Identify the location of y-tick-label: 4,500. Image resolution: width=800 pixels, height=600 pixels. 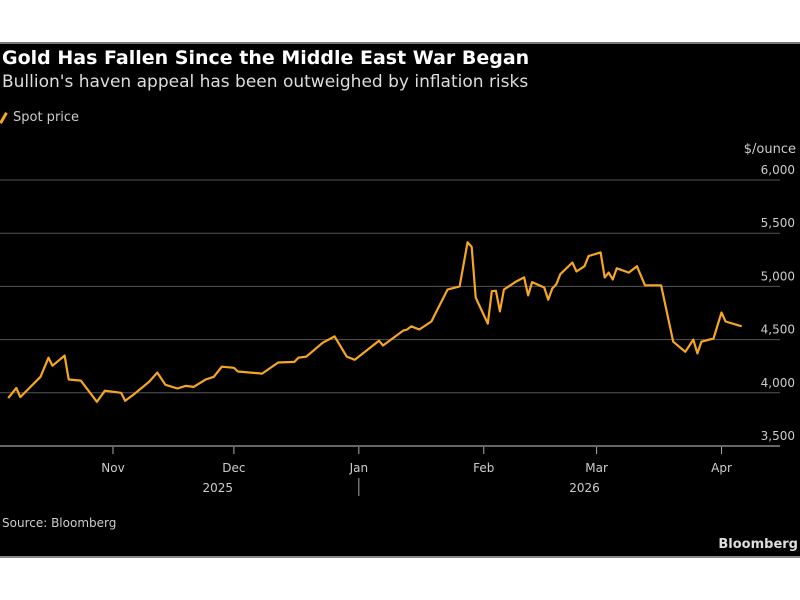
(778, 330).